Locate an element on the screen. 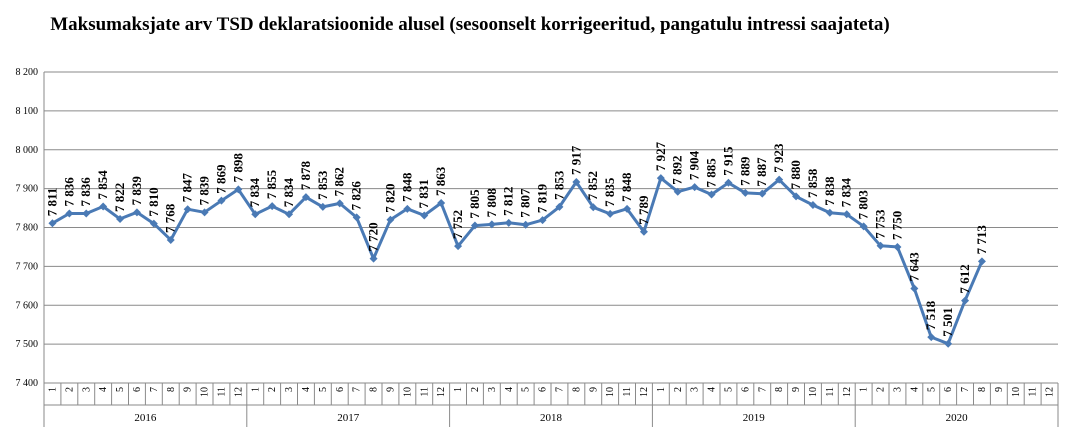 The image size is (1070, 431). y-tick-label: 7 500 is located at coordinates (27, 344).